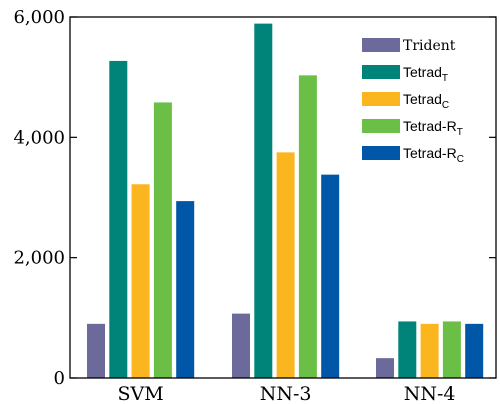  Describe the element at coordinates (433, 155) in the screenshot. I see `legend-label-tetrad-rc: Tetrad-RC` at that location.